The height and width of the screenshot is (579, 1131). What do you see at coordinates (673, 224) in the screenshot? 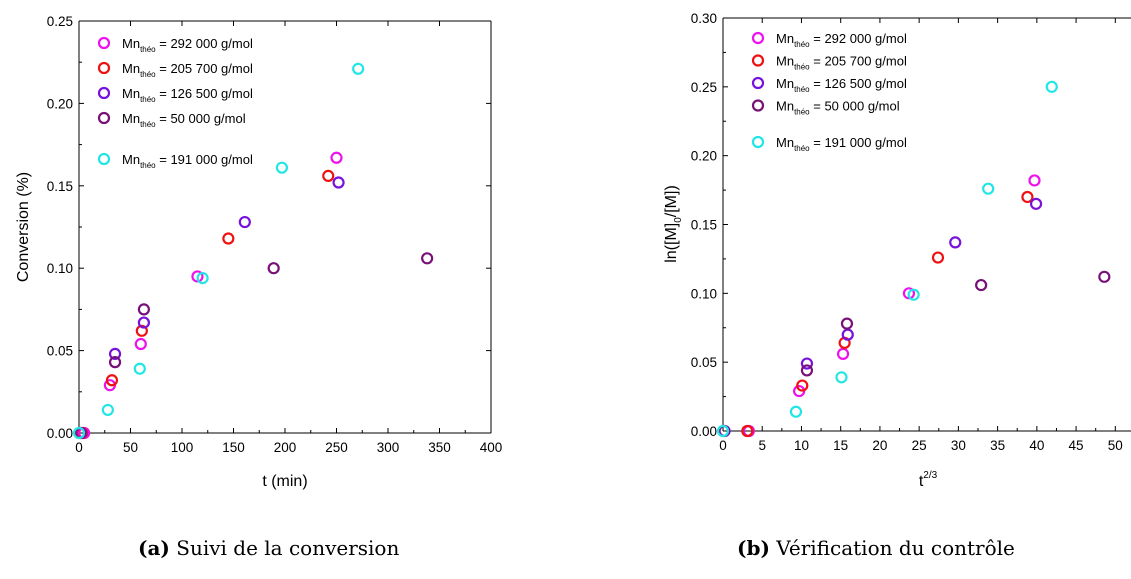
I see `chart-2-y-axis-label: ln([M]0/[M])` at bounding box center [673, 224].